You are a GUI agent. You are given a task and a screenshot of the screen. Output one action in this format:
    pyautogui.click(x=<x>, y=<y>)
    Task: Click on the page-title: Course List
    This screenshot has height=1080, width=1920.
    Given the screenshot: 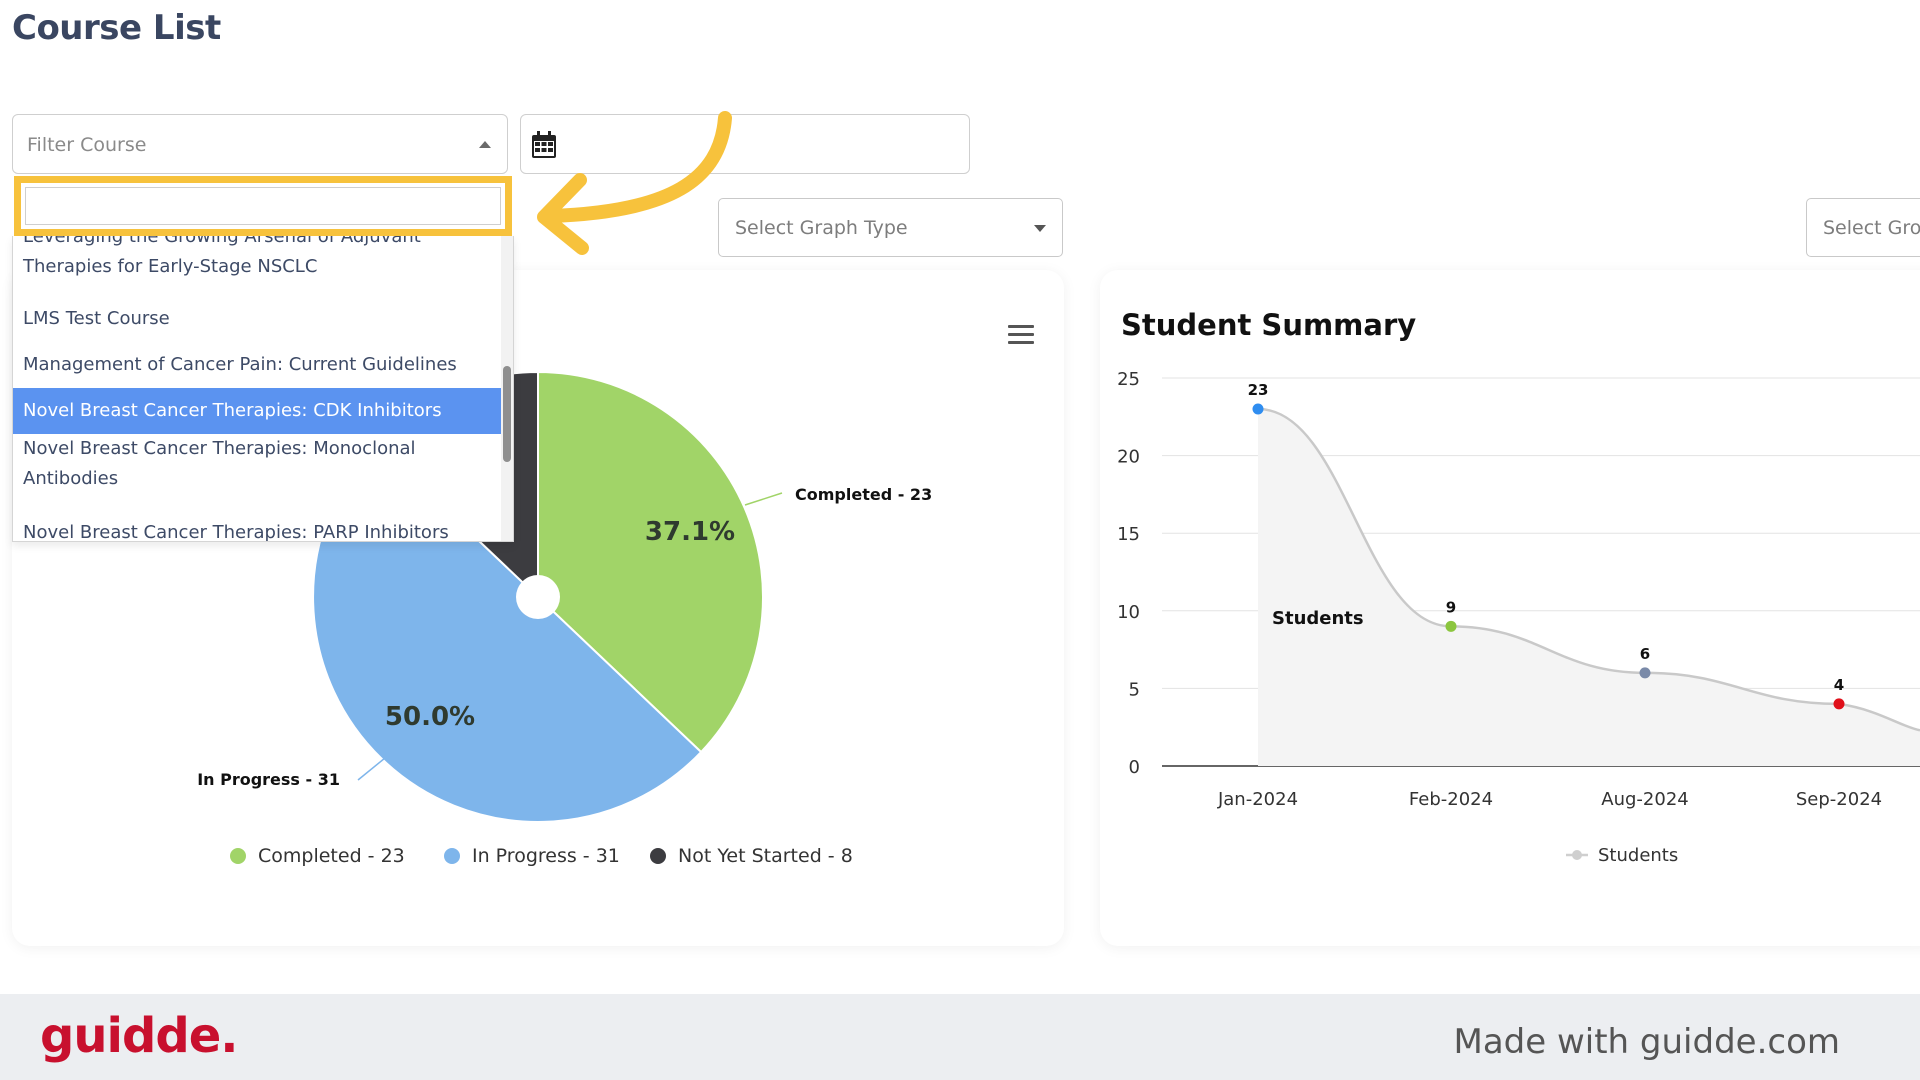 What is the action you would take?
    pyautogui.click(x=116, y=28)
    